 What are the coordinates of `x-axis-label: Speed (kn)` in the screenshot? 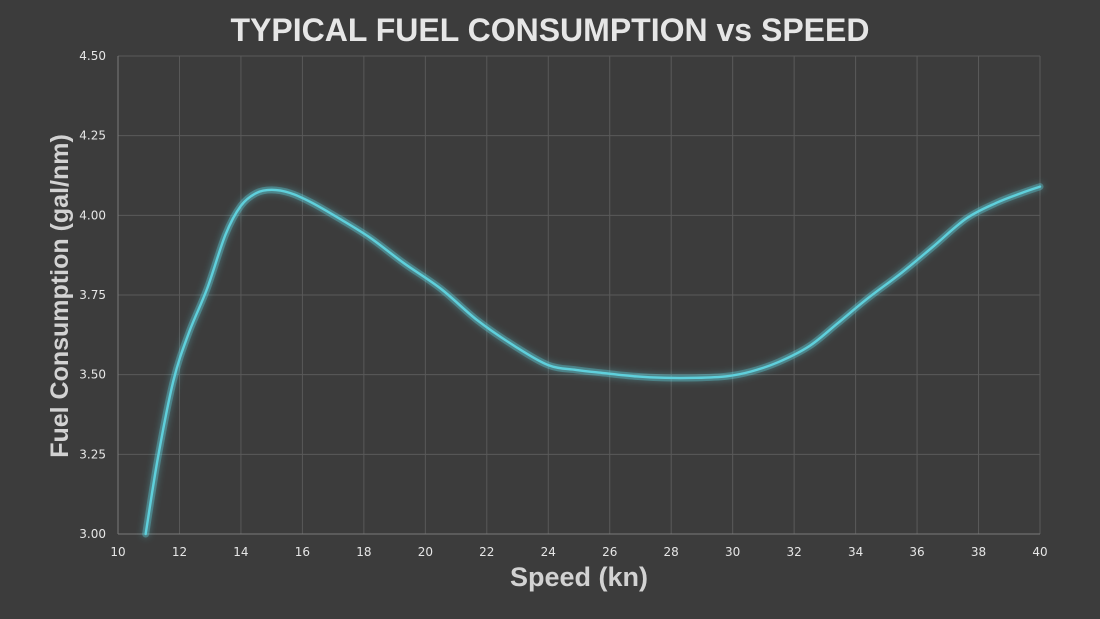 It's located at (579, 577).